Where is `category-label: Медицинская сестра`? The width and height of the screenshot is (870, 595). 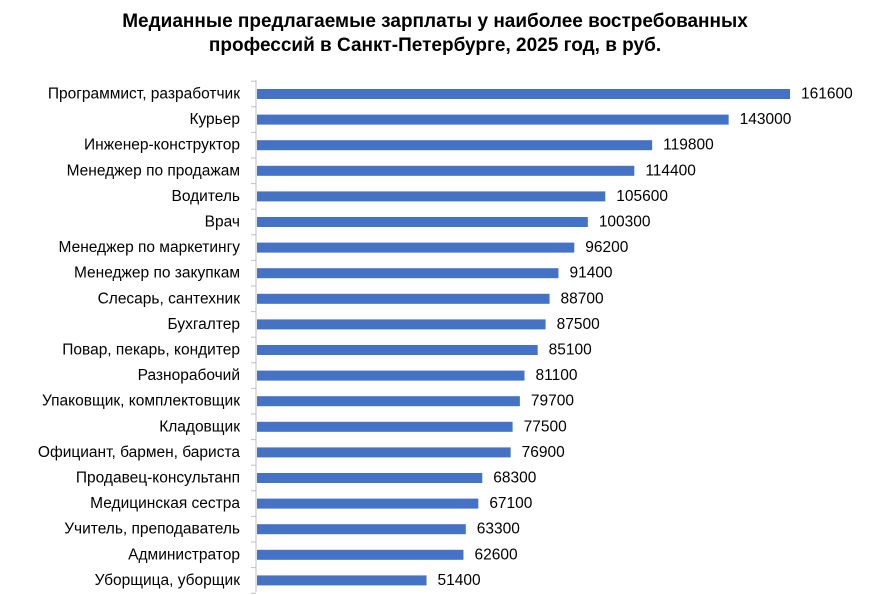
category-label: Медицинская сестра is located at coordinates (165, 503).